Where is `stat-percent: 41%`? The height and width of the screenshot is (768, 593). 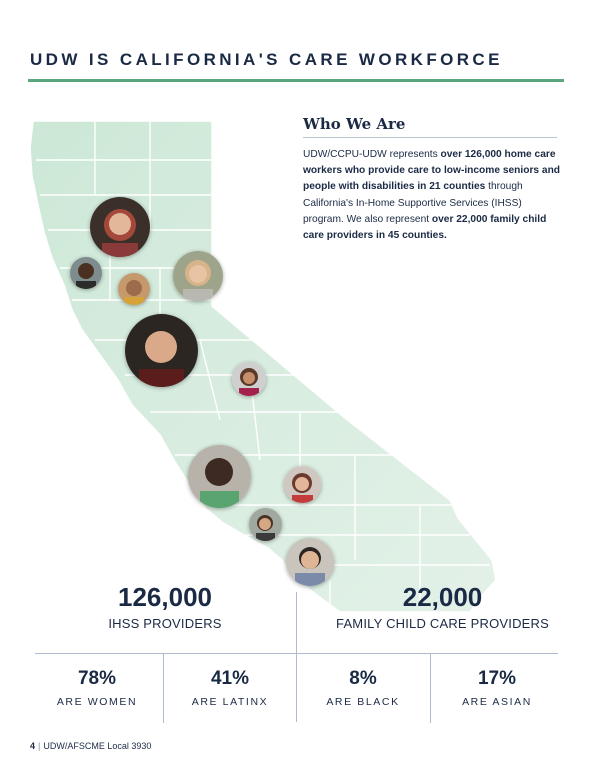
stat-percent: 41% is located at coordinates (230, 678).